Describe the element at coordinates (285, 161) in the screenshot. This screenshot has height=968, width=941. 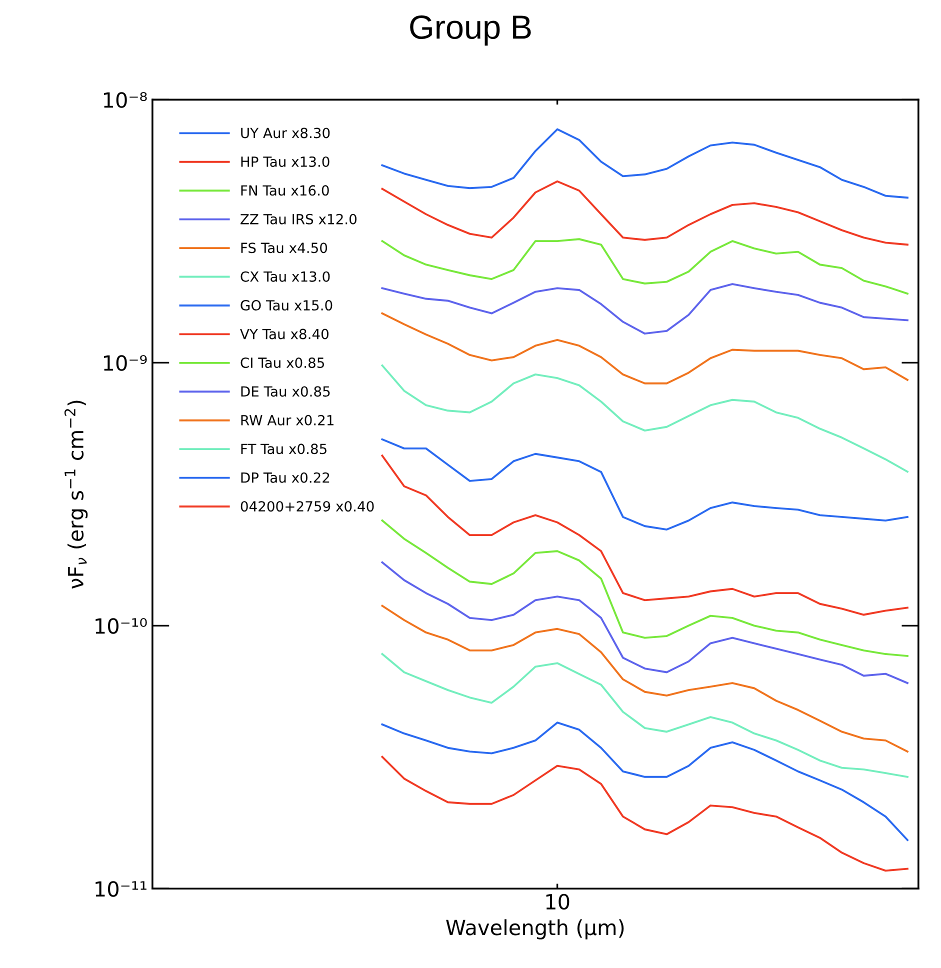
I see `legend-label: HP Tau x13.0` at that location.